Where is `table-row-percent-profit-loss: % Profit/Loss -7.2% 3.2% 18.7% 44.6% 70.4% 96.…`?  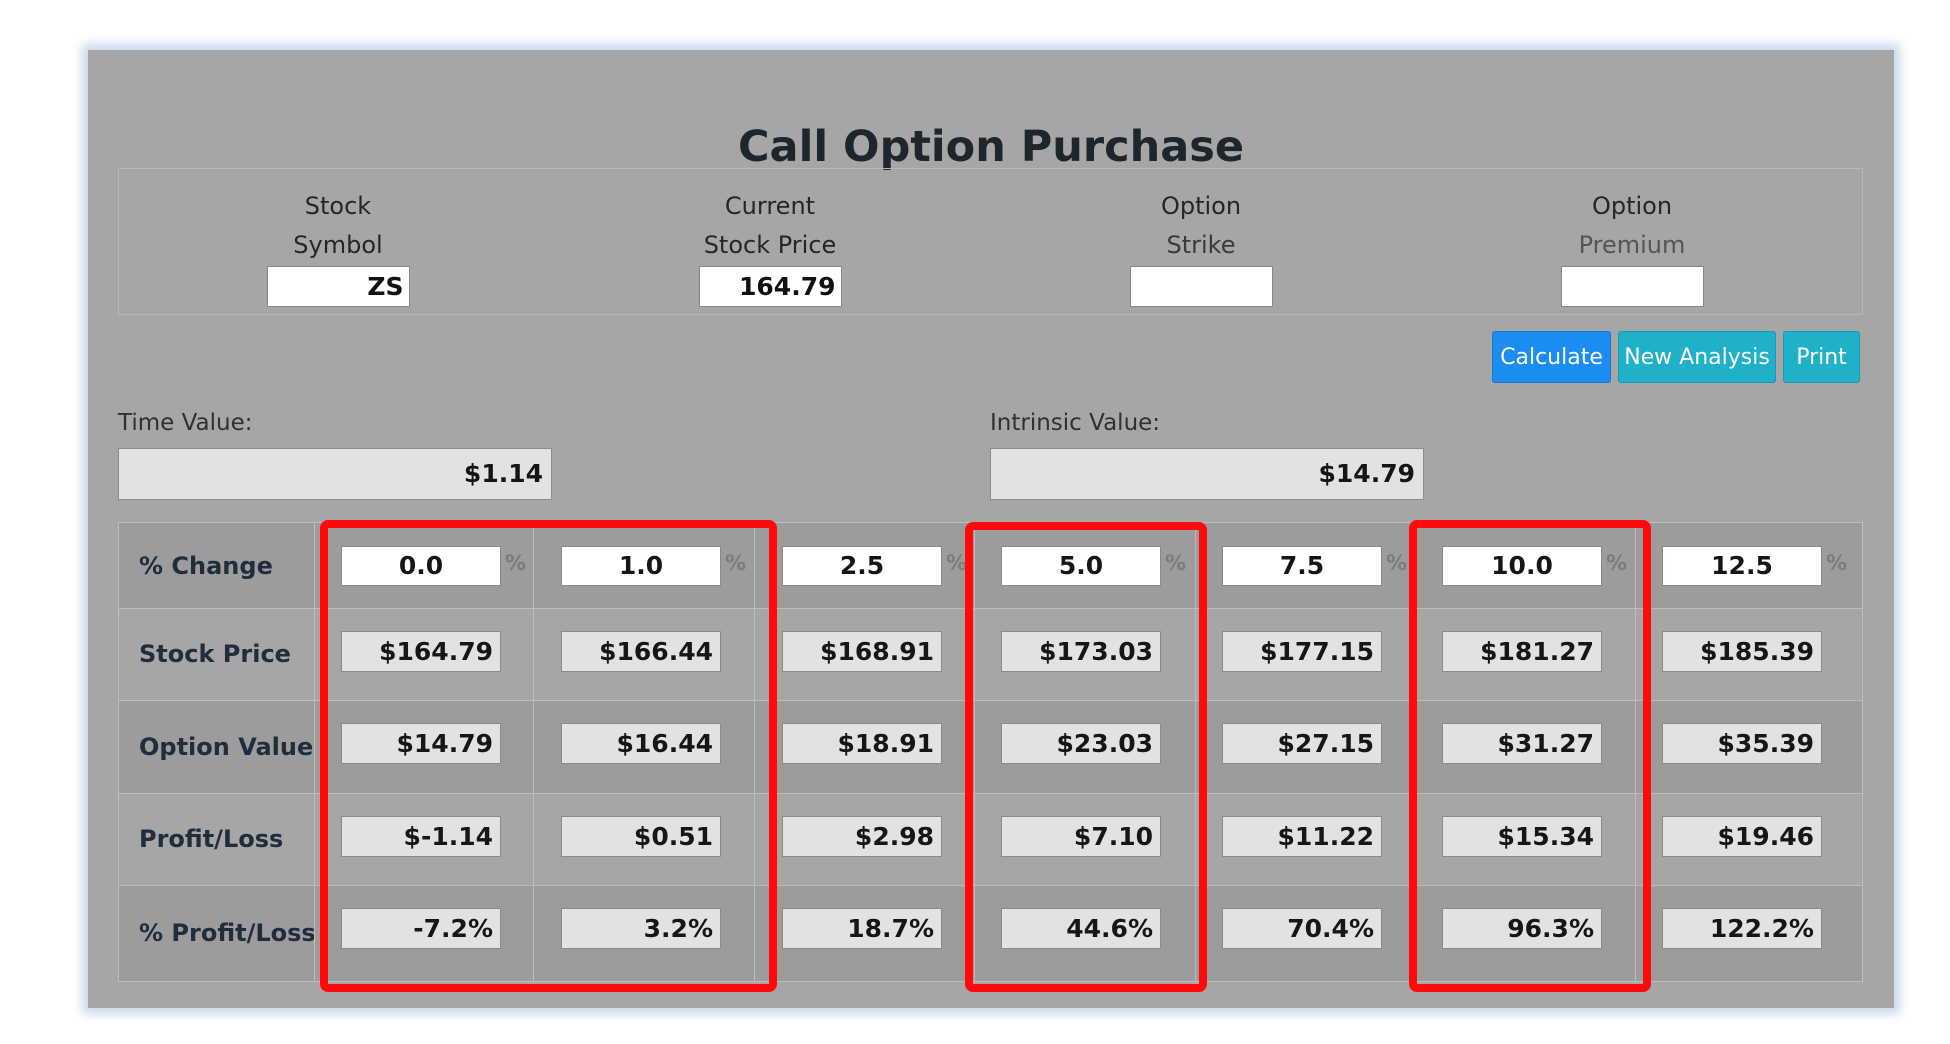 table-row-percent-profit-loss: % Profit/Loss -7.2% 3.2% 18.7% 44.6% 70.4% 96.… is located at coordinates (990, 933).